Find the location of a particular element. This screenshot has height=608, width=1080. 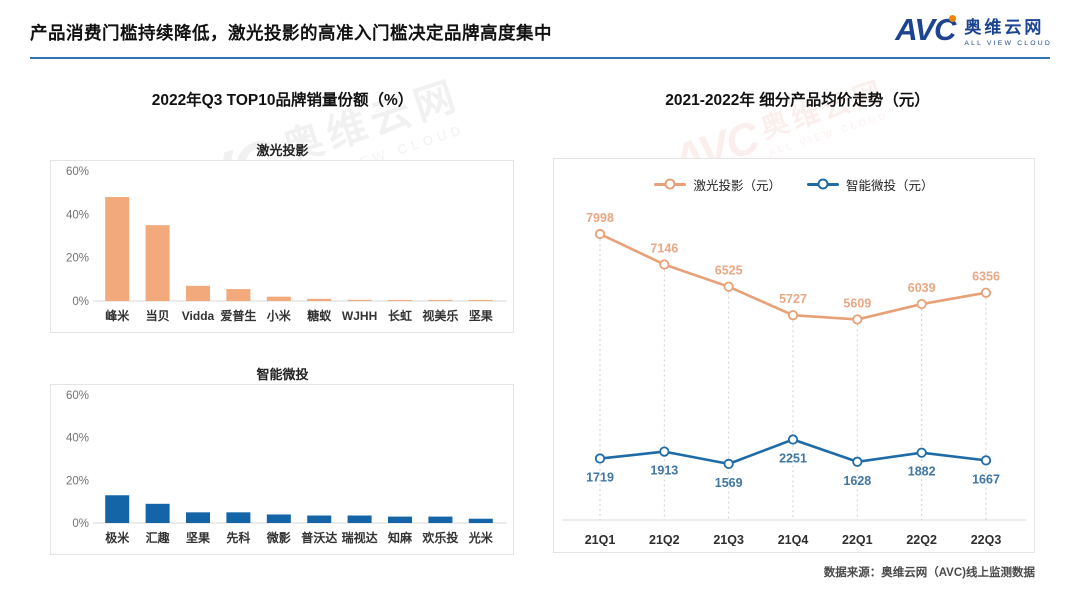

avc-logo: AVC 奥维云网 ALL VIEW CLOUD is located at coordinates (973, 30).